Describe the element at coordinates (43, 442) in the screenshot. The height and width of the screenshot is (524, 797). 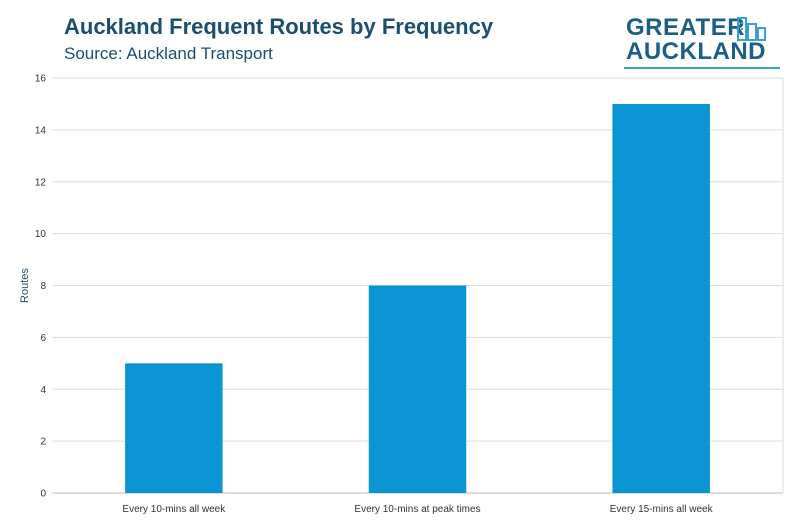
I see `y-tick-label: 2` at that location.